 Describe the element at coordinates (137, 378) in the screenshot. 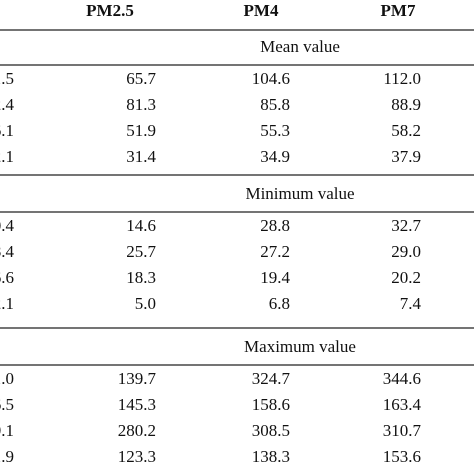

I see `cell: 139.7` at that location.